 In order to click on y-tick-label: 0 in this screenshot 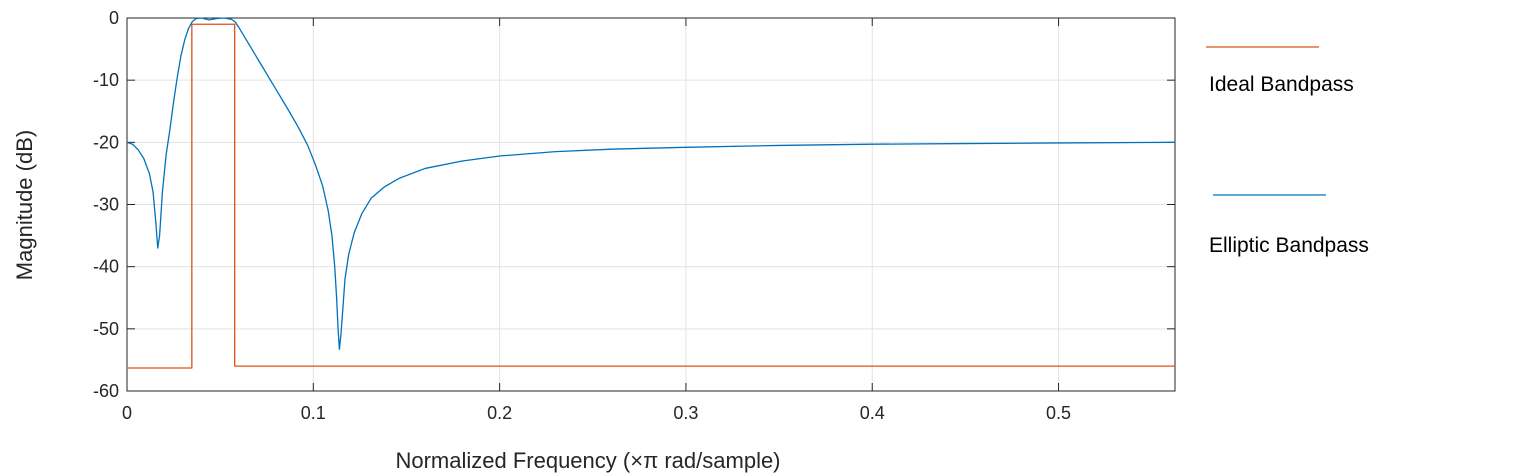, I will do `click(114, 18)`.